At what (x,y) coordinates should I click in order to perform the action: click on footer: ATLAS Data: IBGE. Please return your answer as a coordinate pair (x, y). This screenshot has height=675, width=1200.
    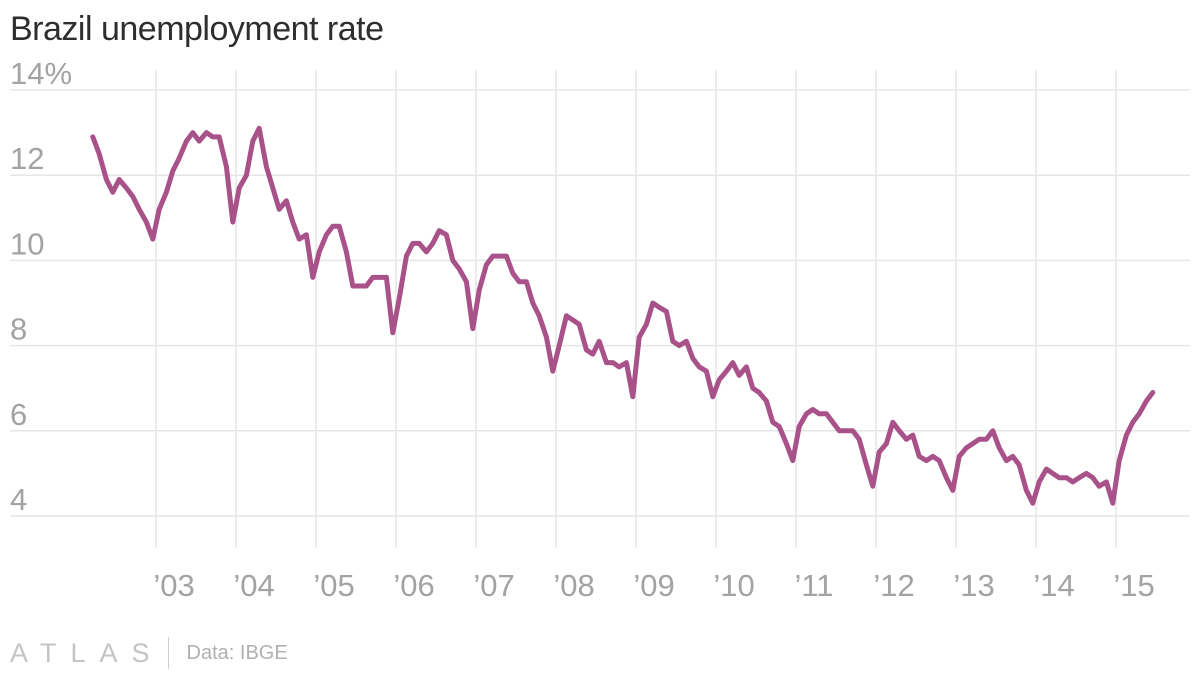
    Looking at the image, I should click on (149, 653).